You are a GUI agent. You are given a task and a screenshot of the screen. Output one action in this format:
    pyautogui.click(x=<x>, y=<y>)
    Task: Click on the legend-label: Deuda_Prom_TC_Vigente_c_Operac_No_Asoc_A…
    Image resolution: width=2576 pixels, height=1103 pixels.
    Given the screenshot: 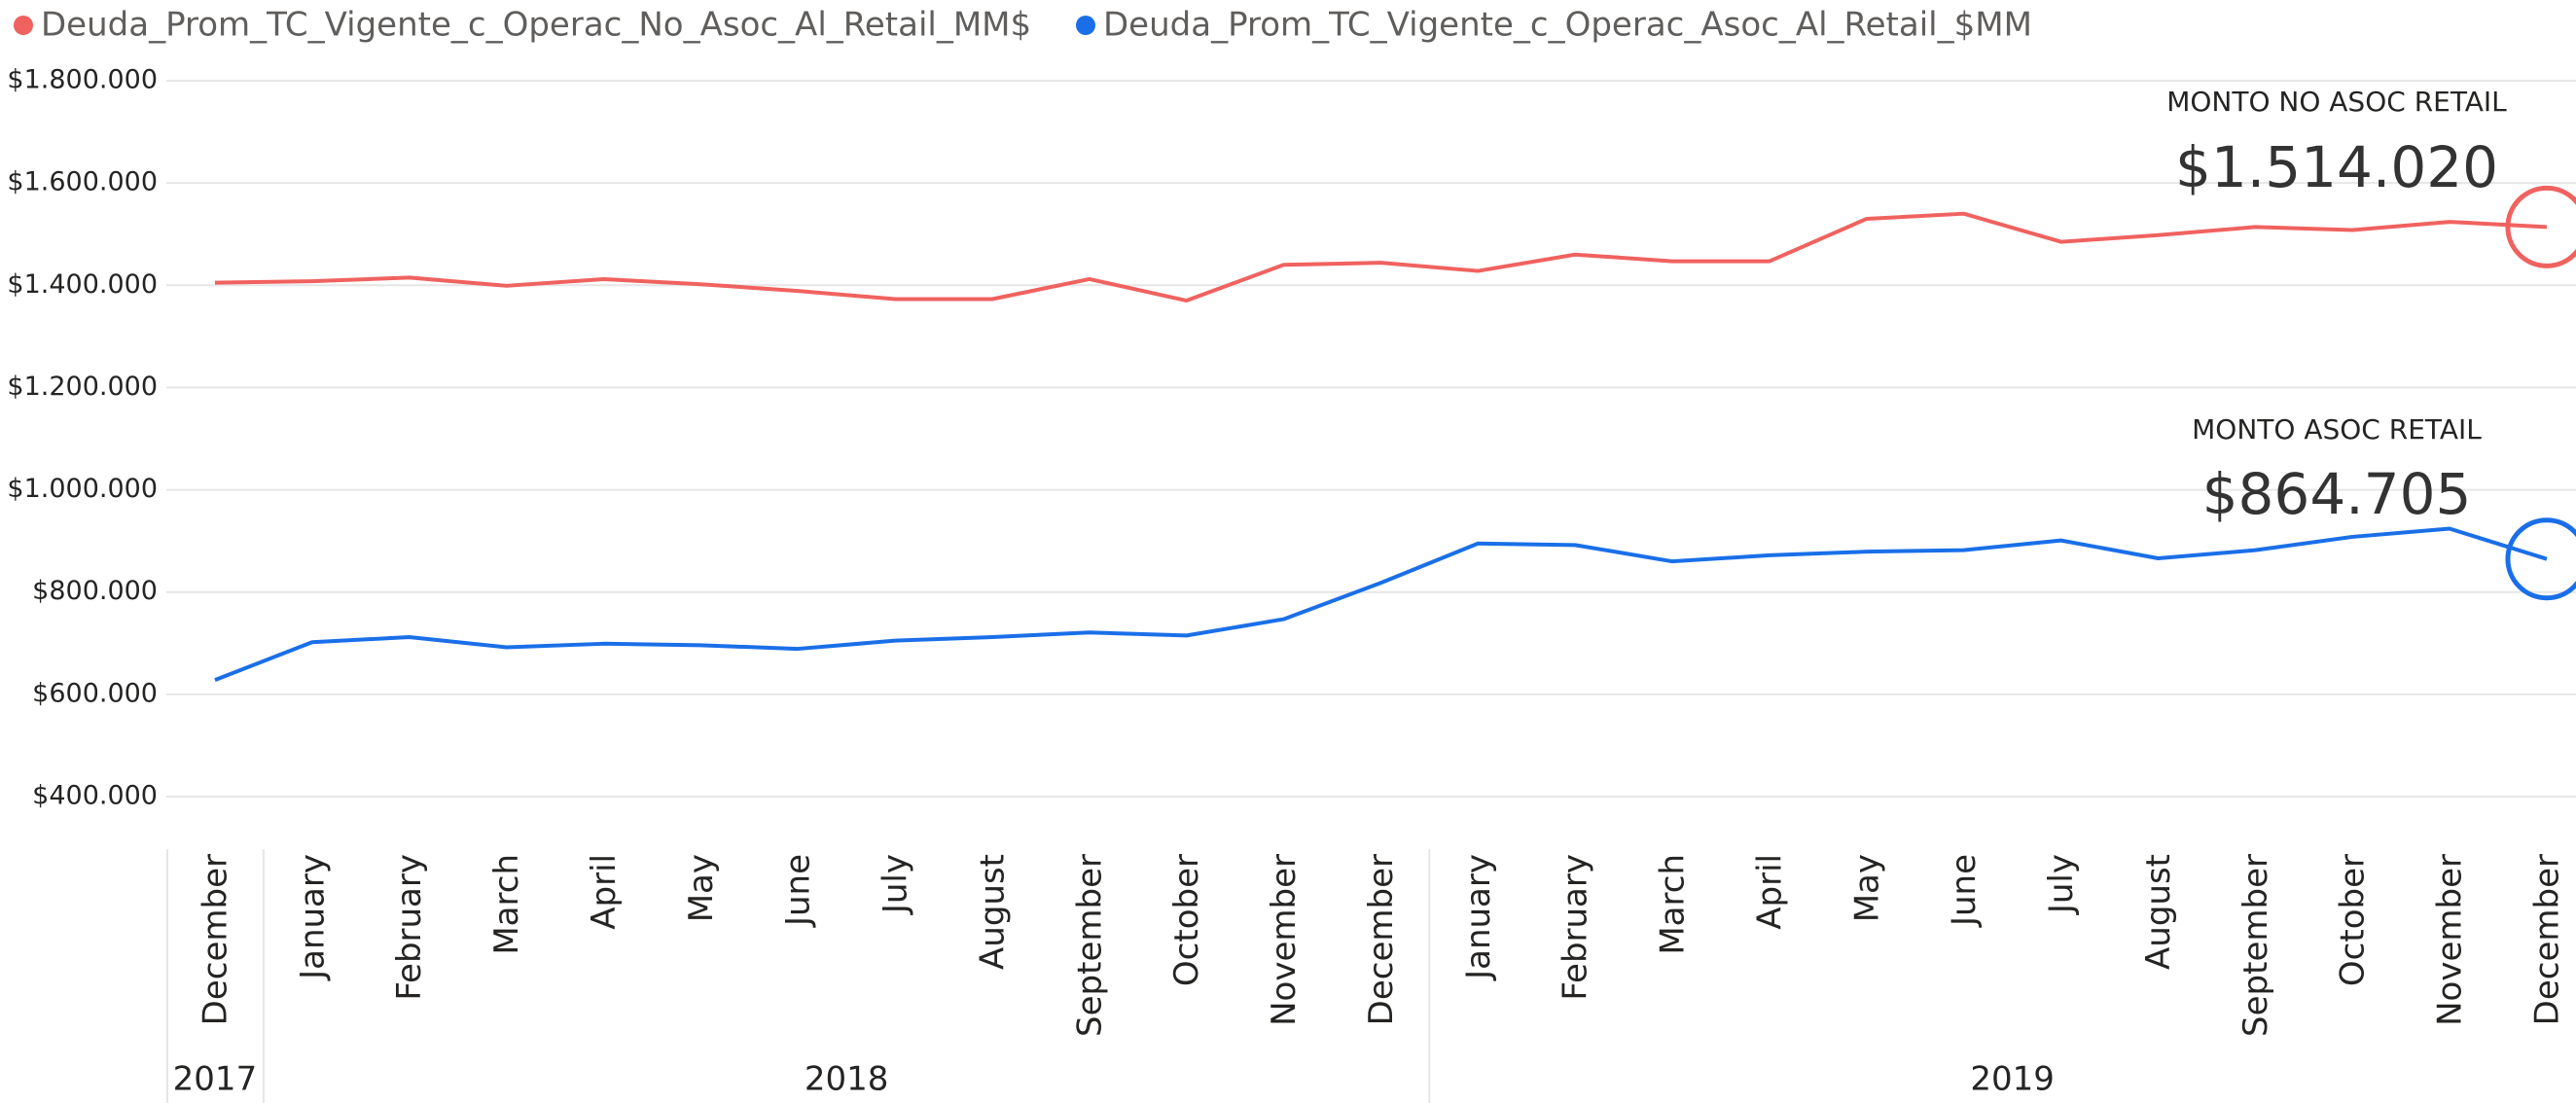 What is the action you would take?
    pyautogui.click(x=536, y=25)
    